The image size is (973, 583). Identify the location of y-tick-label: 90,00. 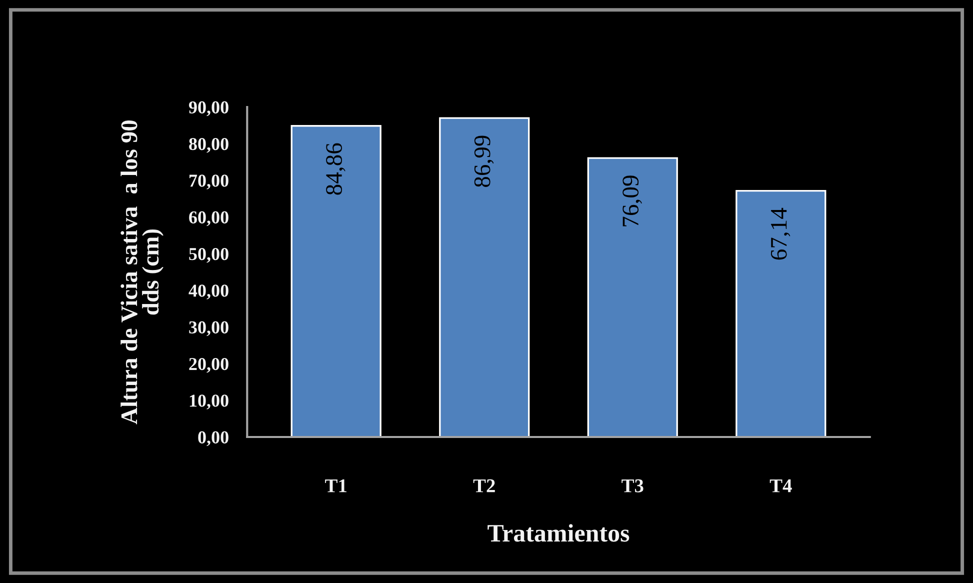
(208, 108).